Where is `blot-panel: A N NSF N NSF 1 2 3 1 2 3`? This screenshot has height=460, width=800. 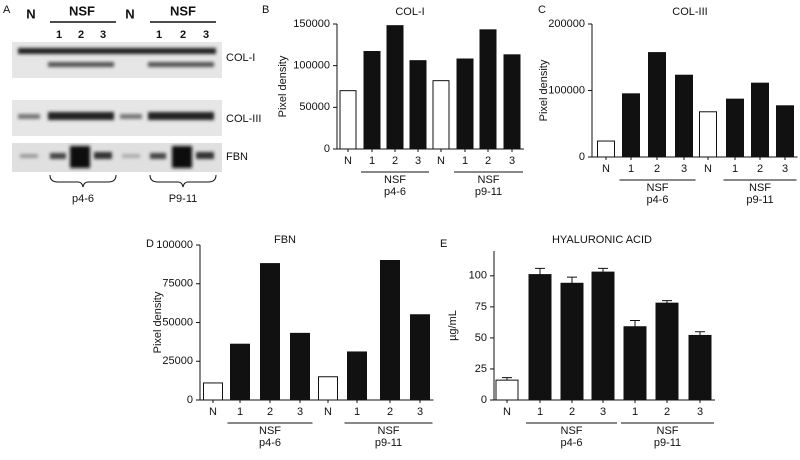 blot-panel: A N NSF N NSF 1 2 3 1 2 3 is located at coordinates (132, 103).